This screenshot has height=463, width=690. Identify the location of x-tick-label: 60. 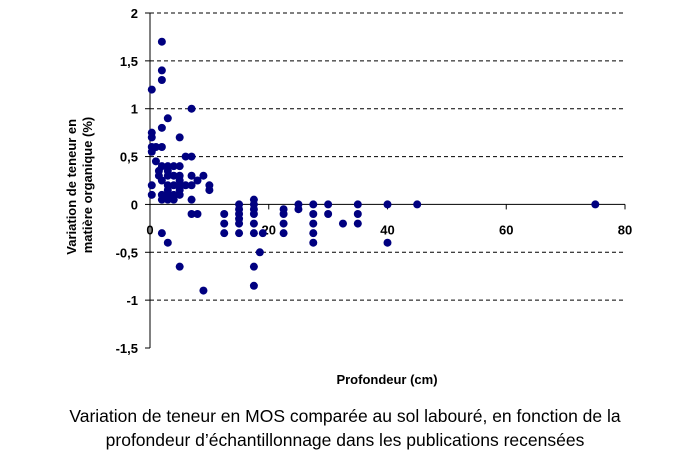
(506, 229).